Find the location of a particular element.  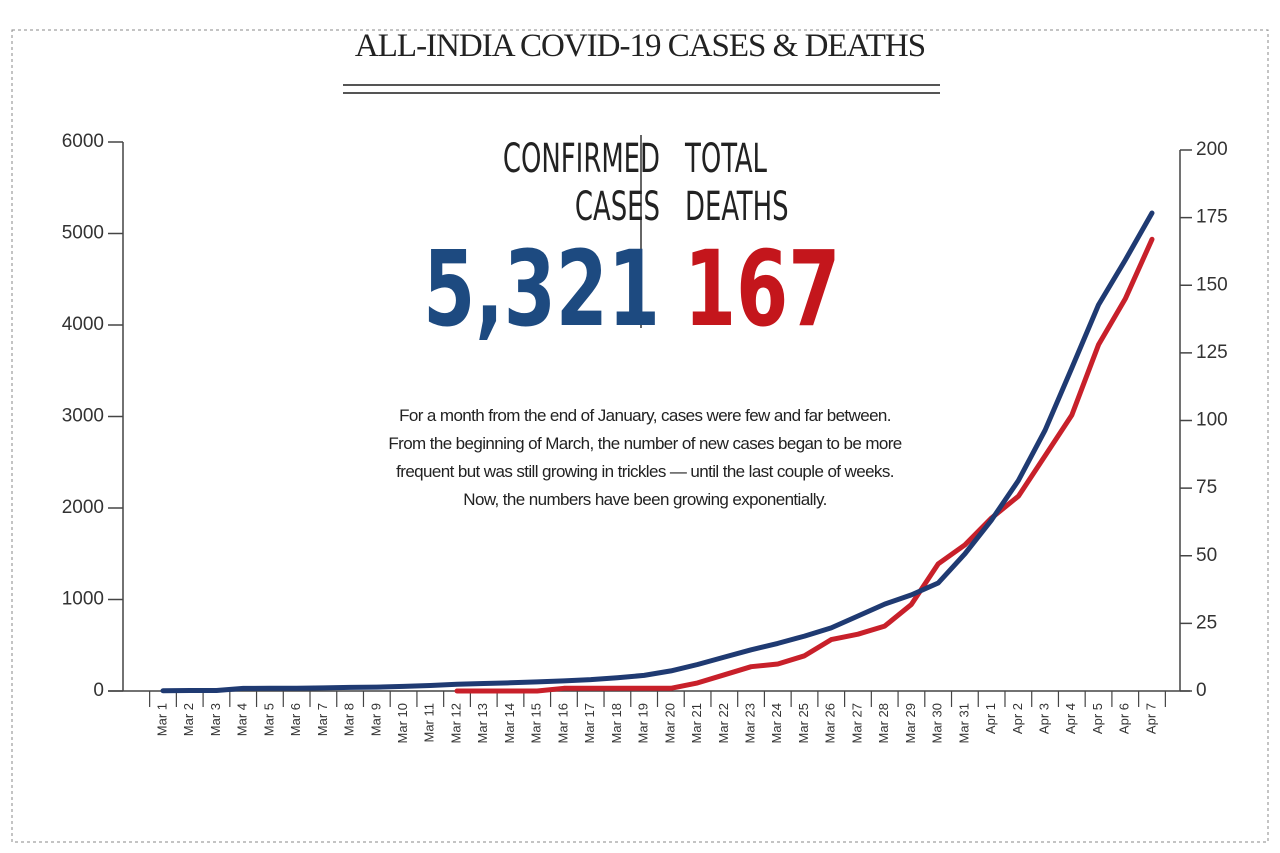

y2-tick-label: 75 is located at coordinates (1206, 487).